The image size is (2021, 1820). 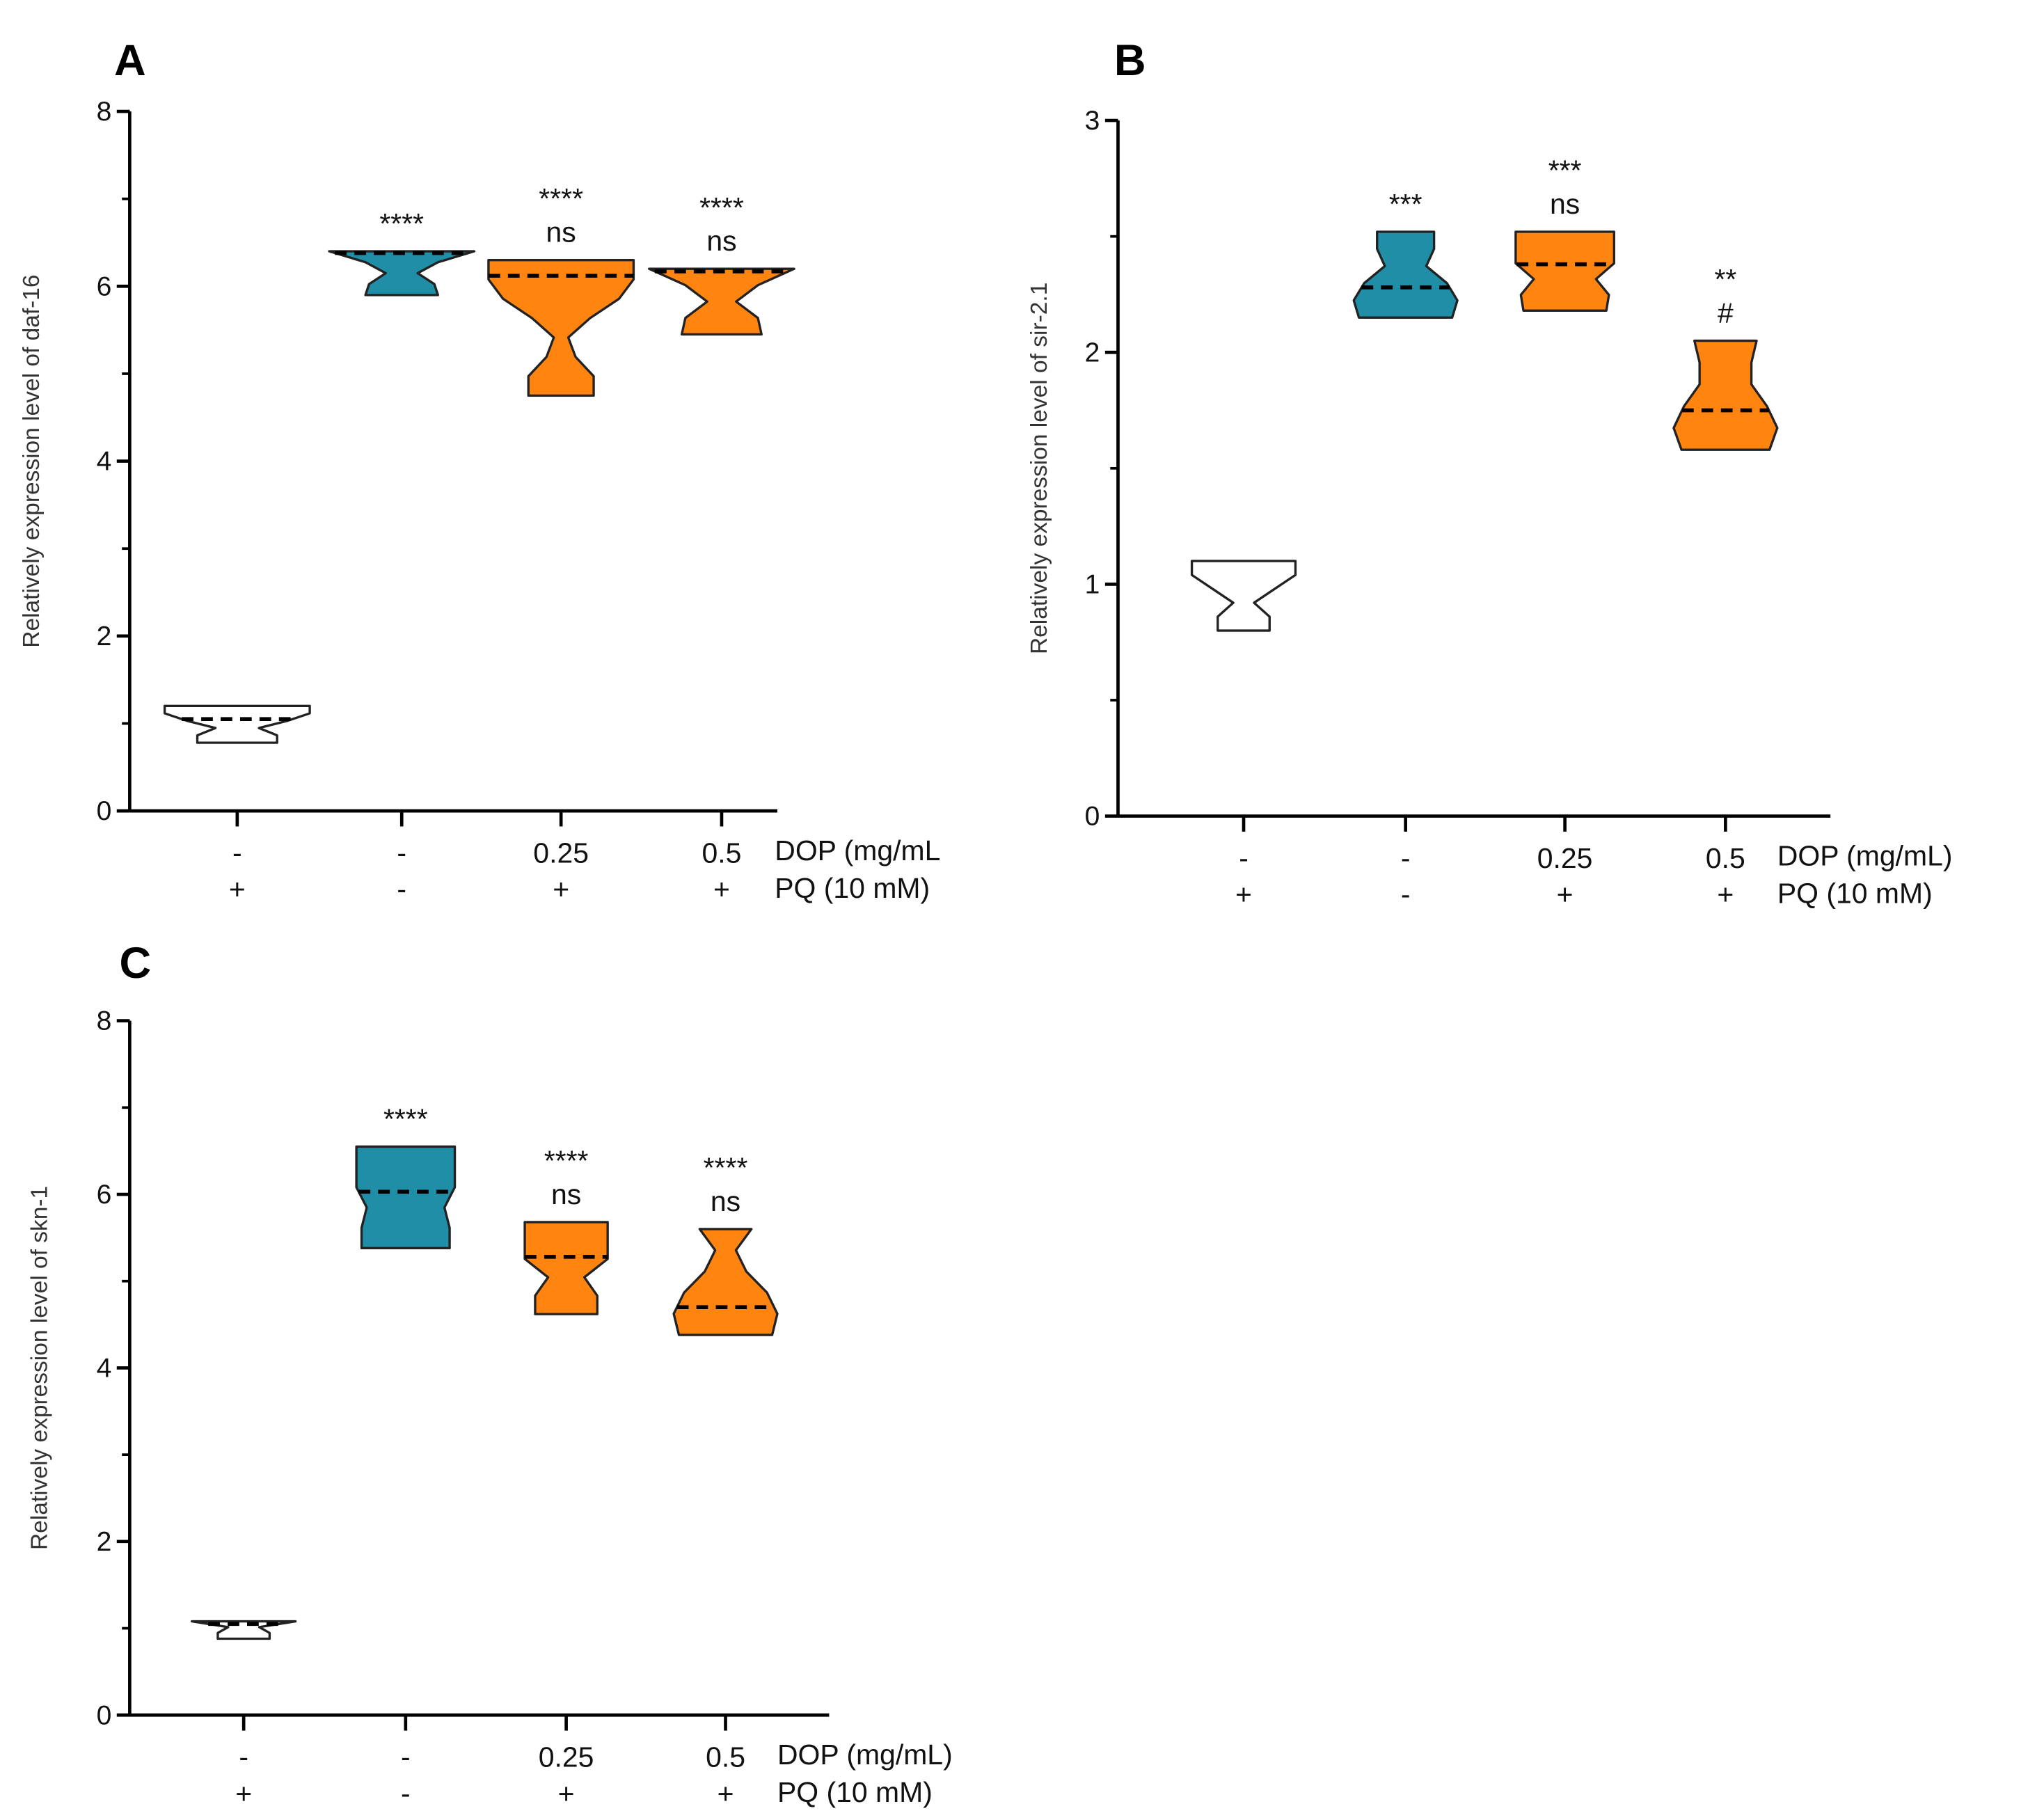 I want to click on y-axis-label: Relatively expression level of daf-16, so click(x=32, y=461).